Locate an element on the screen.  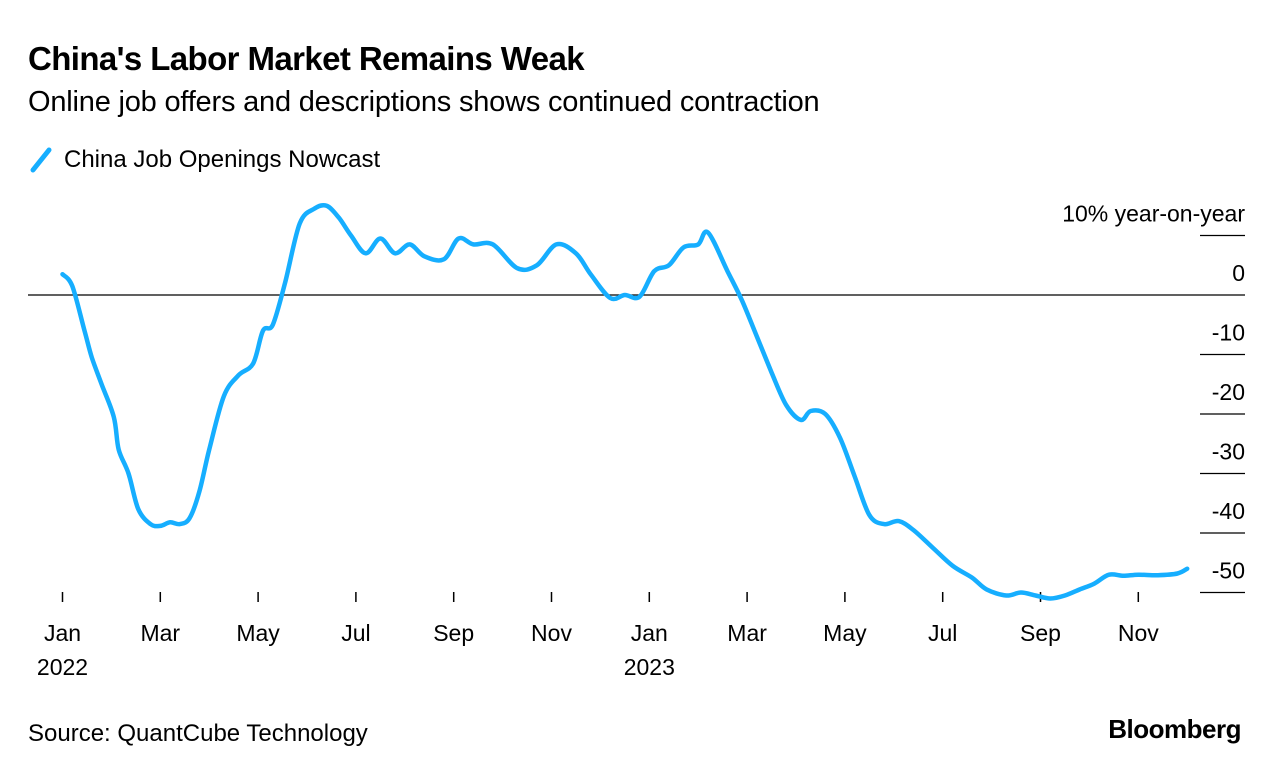
y-tick-label: -50 is located at coordinates (1228, 571).